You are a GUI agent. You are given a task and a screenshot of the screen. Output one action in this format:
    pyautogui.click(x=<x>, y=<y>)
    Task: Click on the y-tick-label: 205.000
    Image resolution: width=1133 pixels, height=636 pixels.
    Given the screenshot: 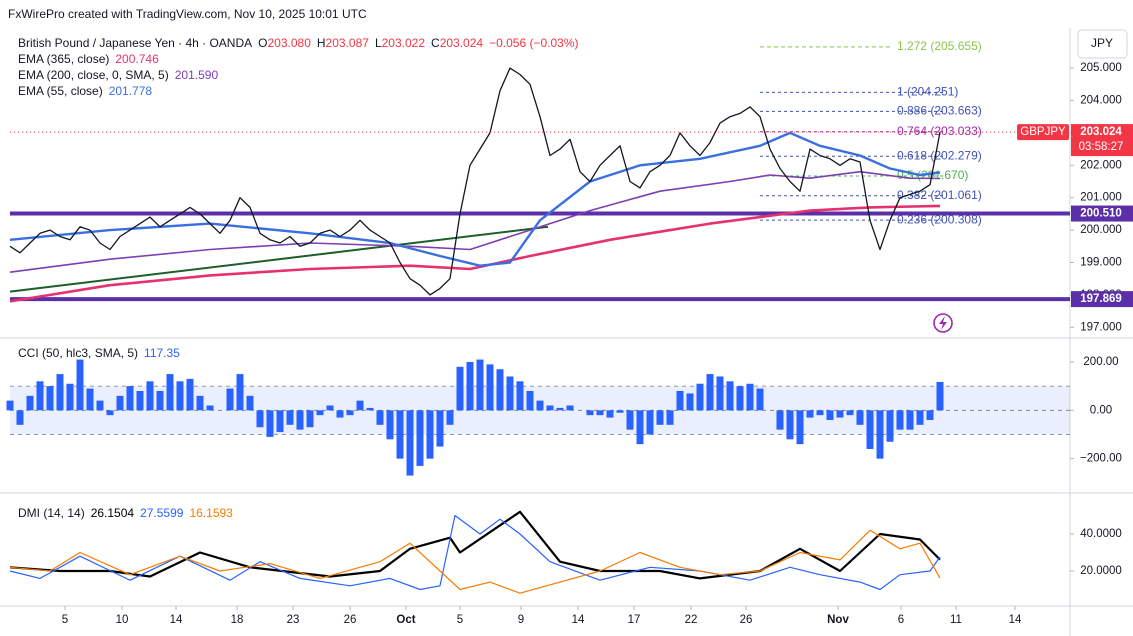 What is the action you would take?
    pyautogui.click(x=1101, y=68)
    